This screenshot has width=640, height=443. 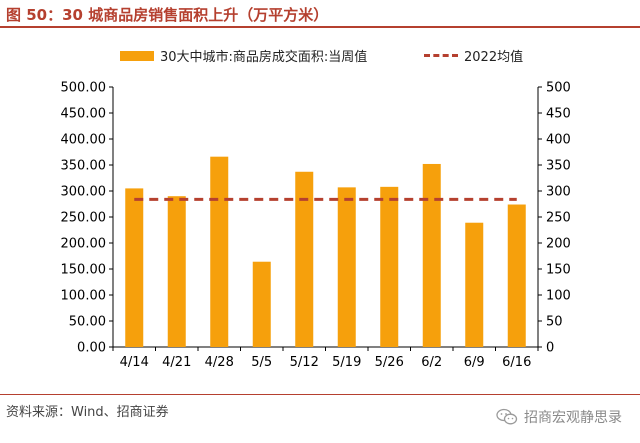 I want to click on legend-label-bar: 30大中城市:商品房成交面积:当周值, so click(x=264, y=57).